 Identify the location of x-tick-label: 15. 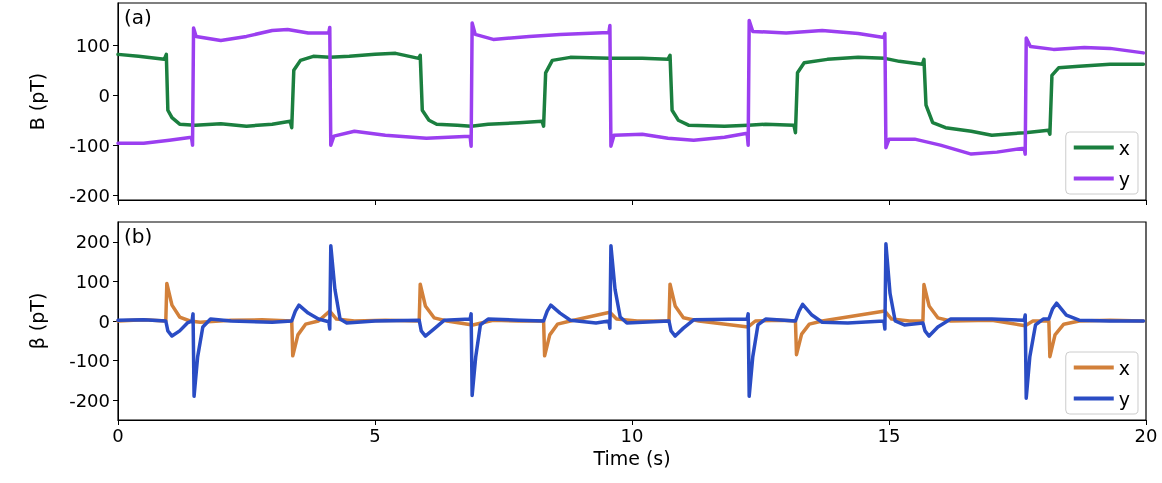
(889, 435).